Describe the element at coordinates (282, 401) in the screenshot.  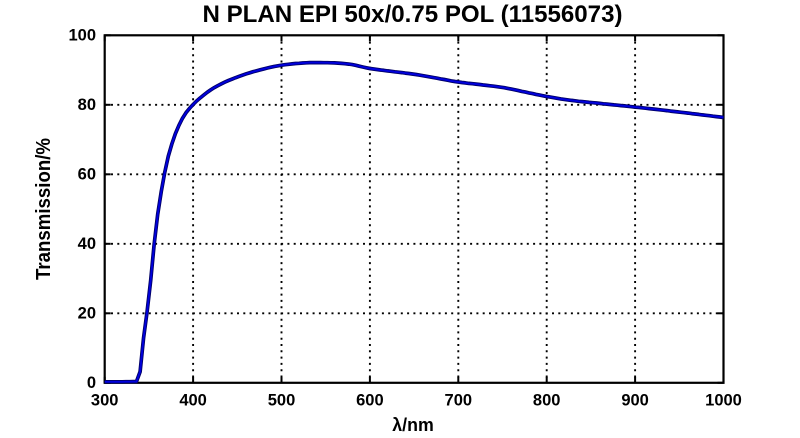
I see `svg-text: 500` at that location.